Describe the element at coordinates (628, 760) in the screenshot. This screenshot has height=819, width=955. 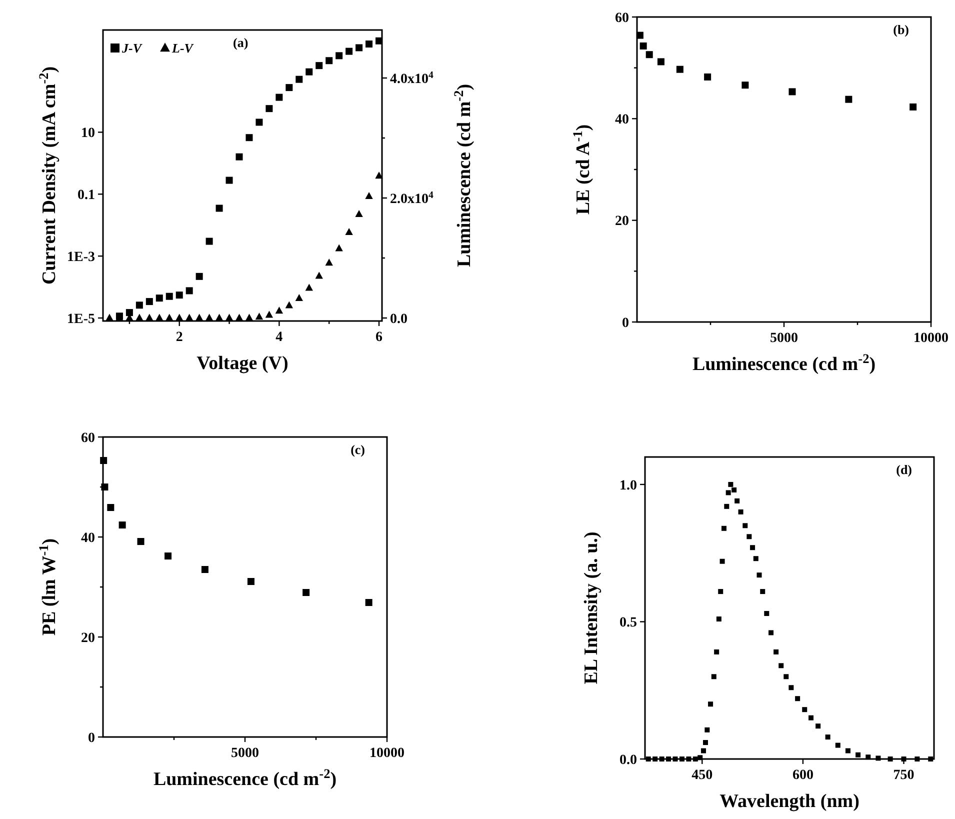
I see `y-tick-label: 0.0` at that location.